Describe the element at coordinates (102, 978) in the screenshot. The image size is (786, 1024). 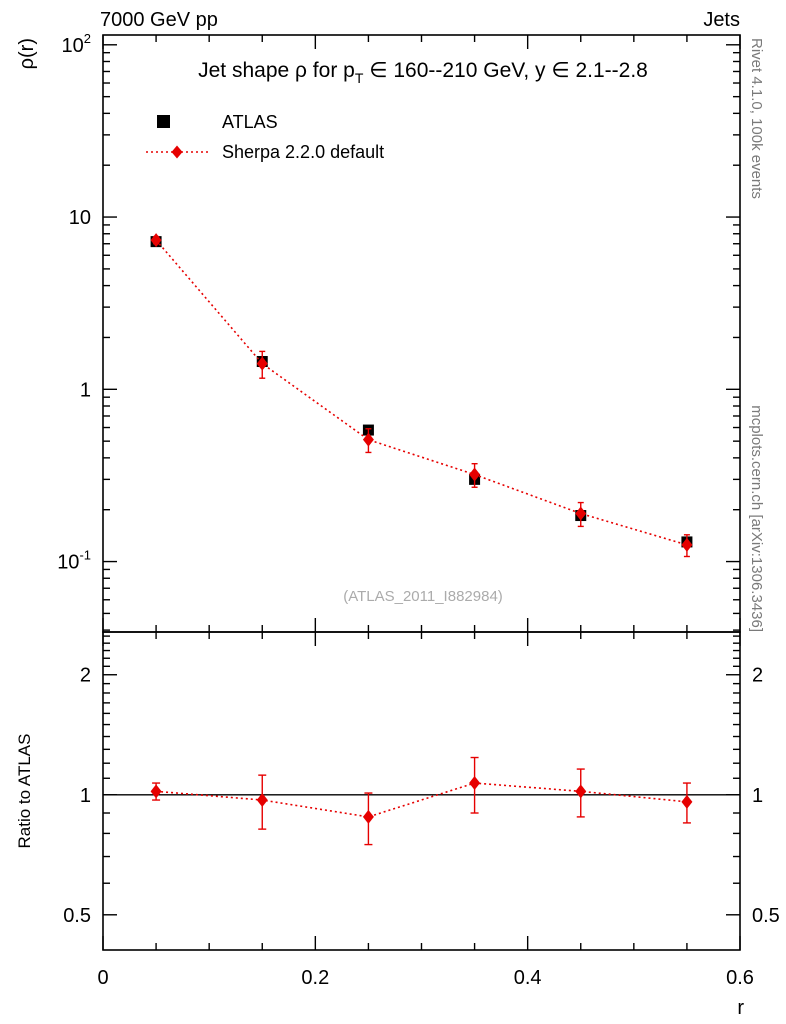
I see `x-tick-label: 0` at that location.